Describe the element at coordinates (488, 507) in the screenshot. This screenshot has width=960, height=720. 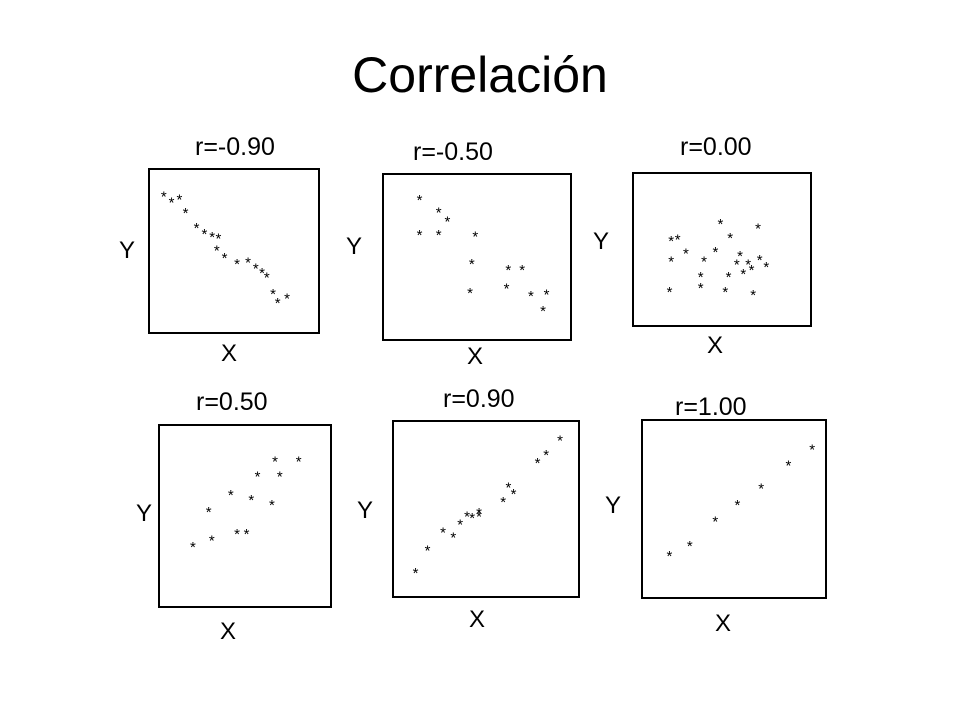
I see `scatter-plot: *** ** * * **** ** **` at that location.